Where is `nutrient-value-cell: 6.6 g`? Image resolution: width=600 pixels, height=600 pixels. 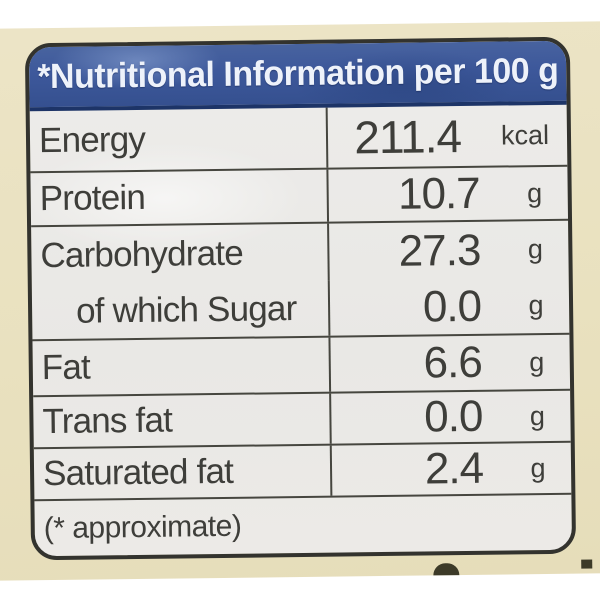 nutrient-value-cell: 6.6 g is located at coordinates (450, 363).